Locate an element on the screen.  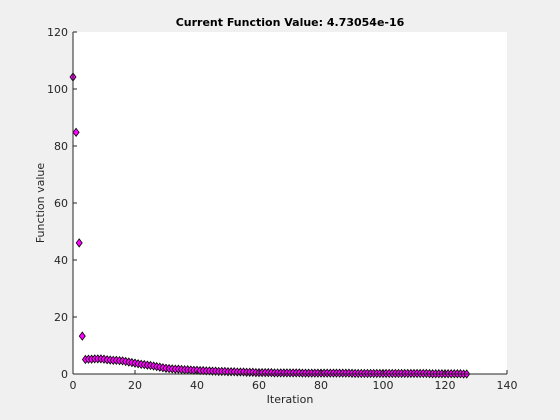
y-tick-label: 120 is located at coordinates (57, 32).